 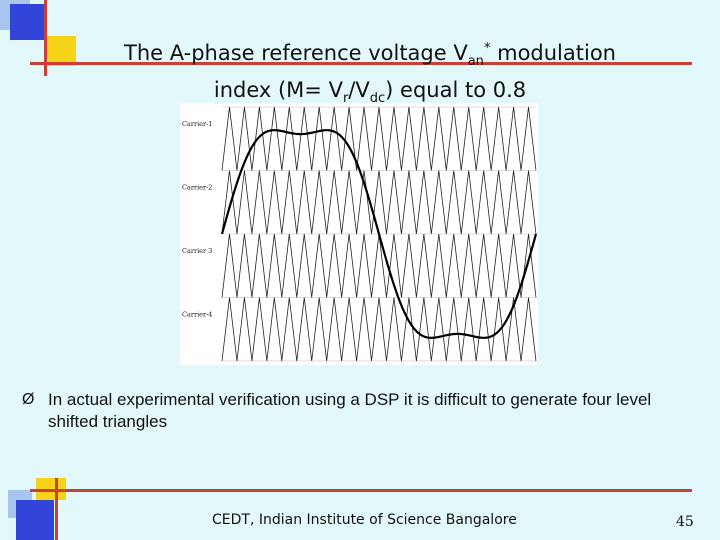 I want to click on deco-vertical-line, so click(x=45, y=38).